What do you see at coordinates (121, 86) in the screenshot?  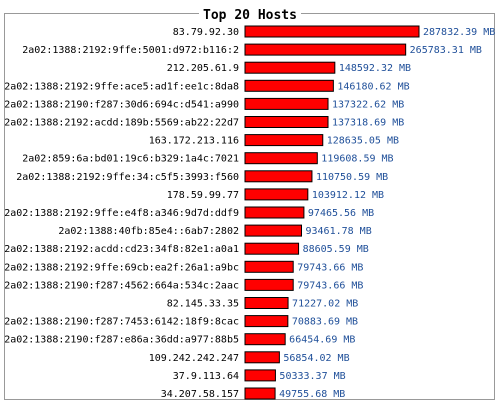 I see `host-label: 2a02:1388:2192:9ffe:ace5:ad1f:ee1c:8da8` at bounding box center [121, 86].